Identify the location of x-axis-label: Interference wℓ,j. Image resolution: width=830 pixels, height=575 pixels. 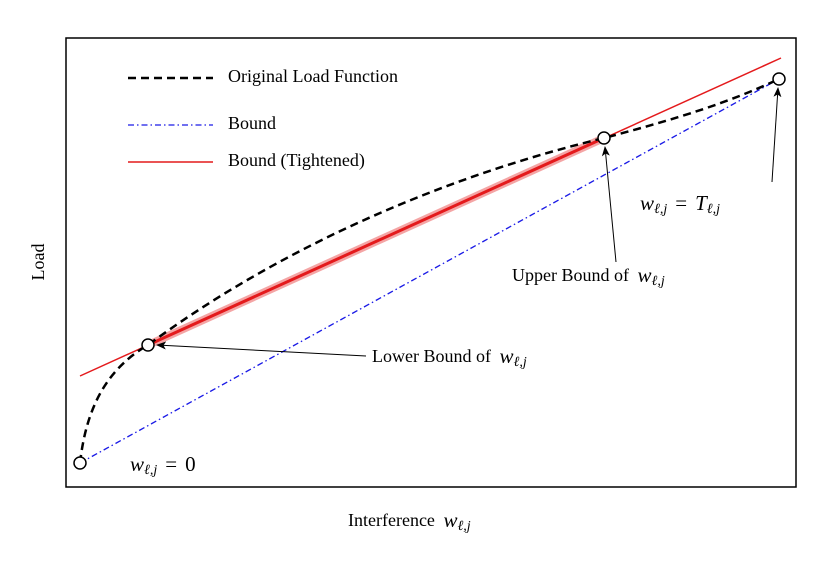
(409, 521).